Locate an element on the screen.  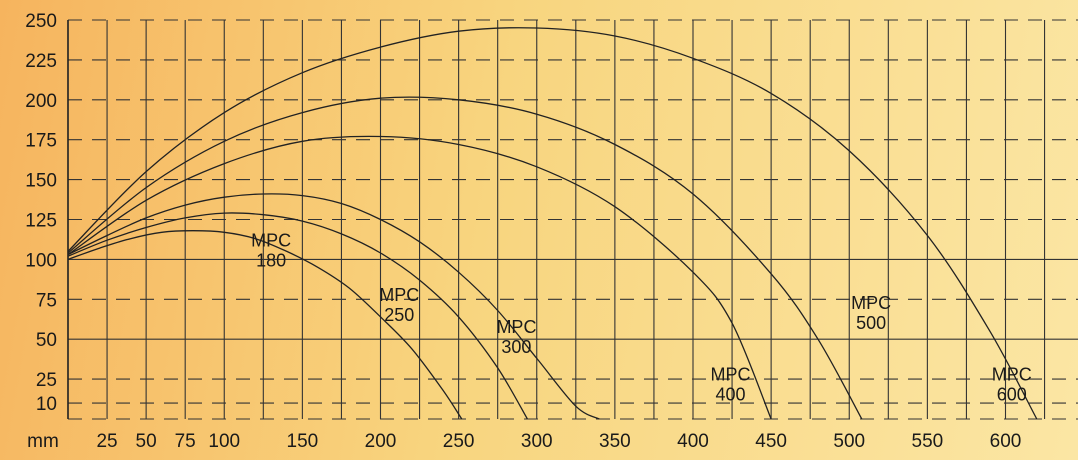
y-tick-label: 50 is located at coordinates (46, 340).